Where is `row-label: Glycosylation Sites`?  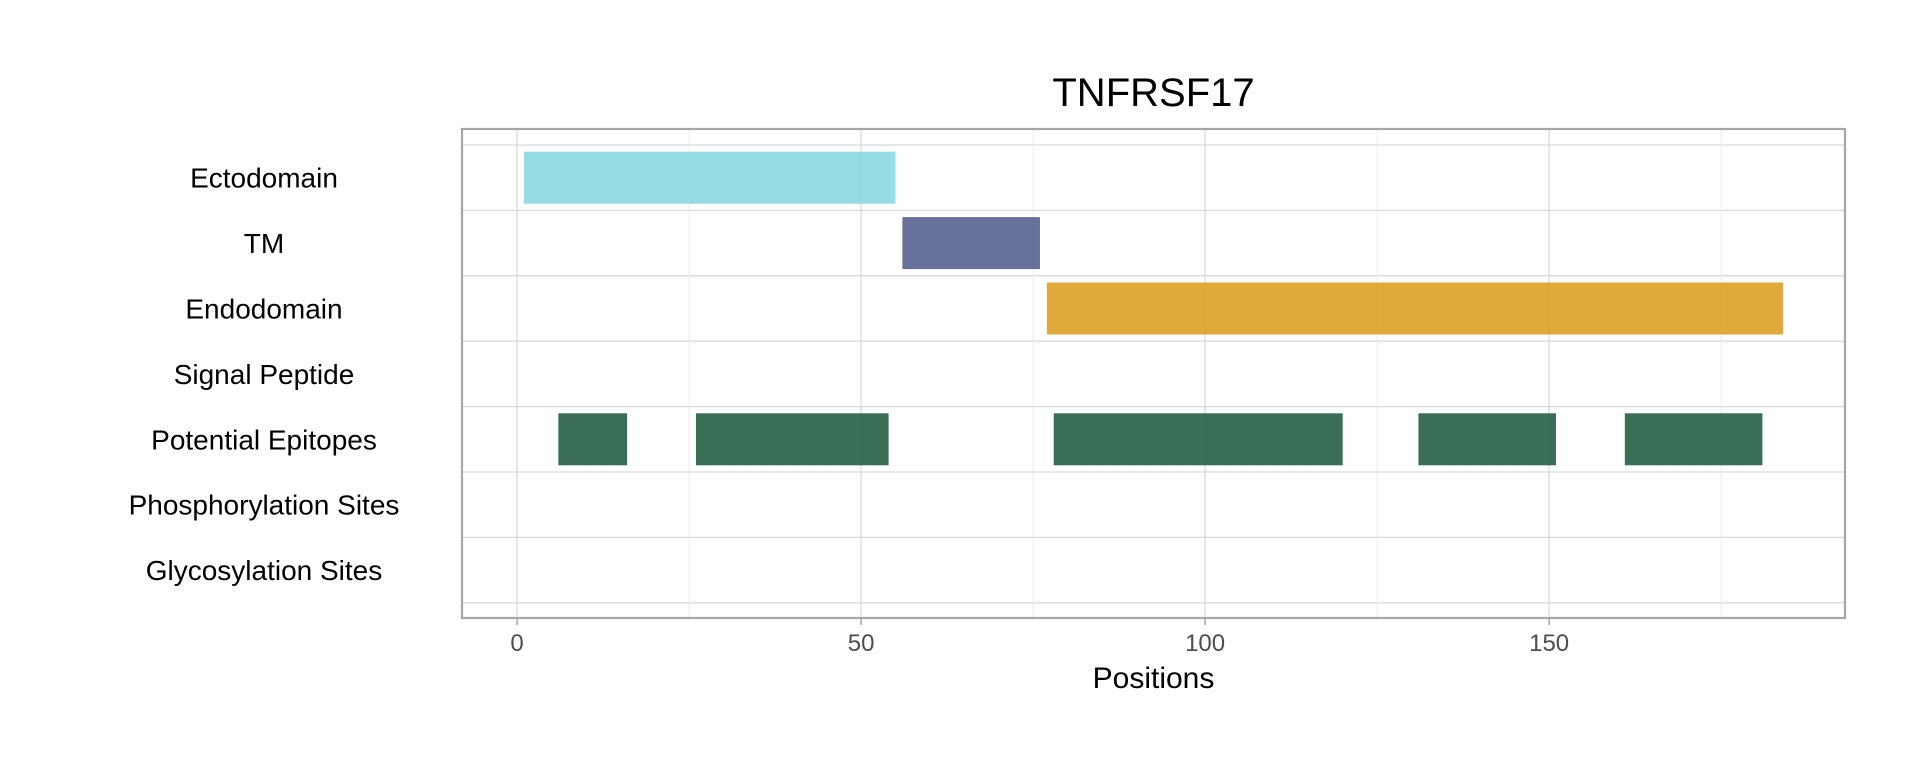
row-label: Glycosylation Sites is located at coordinates (264, 570).